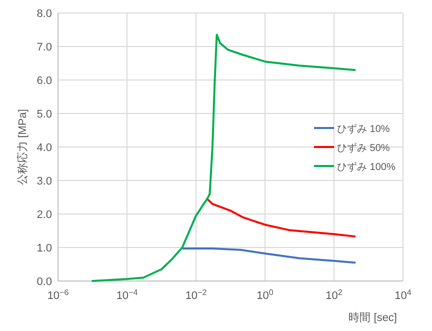 This screenshot has height=331, width=432. Describe the element at coordinates (127, 295) in the screenshot. I see `x-tick-label: 10$^{−4}$` at that location.